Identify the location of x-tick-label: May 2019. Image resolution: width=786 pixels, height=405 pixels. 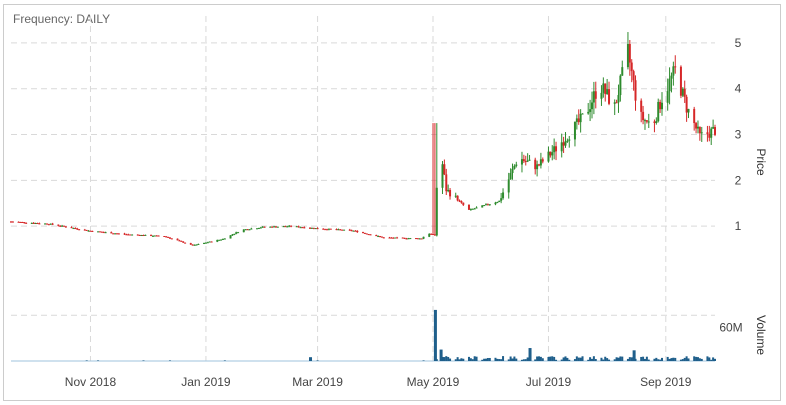
(433, 382).